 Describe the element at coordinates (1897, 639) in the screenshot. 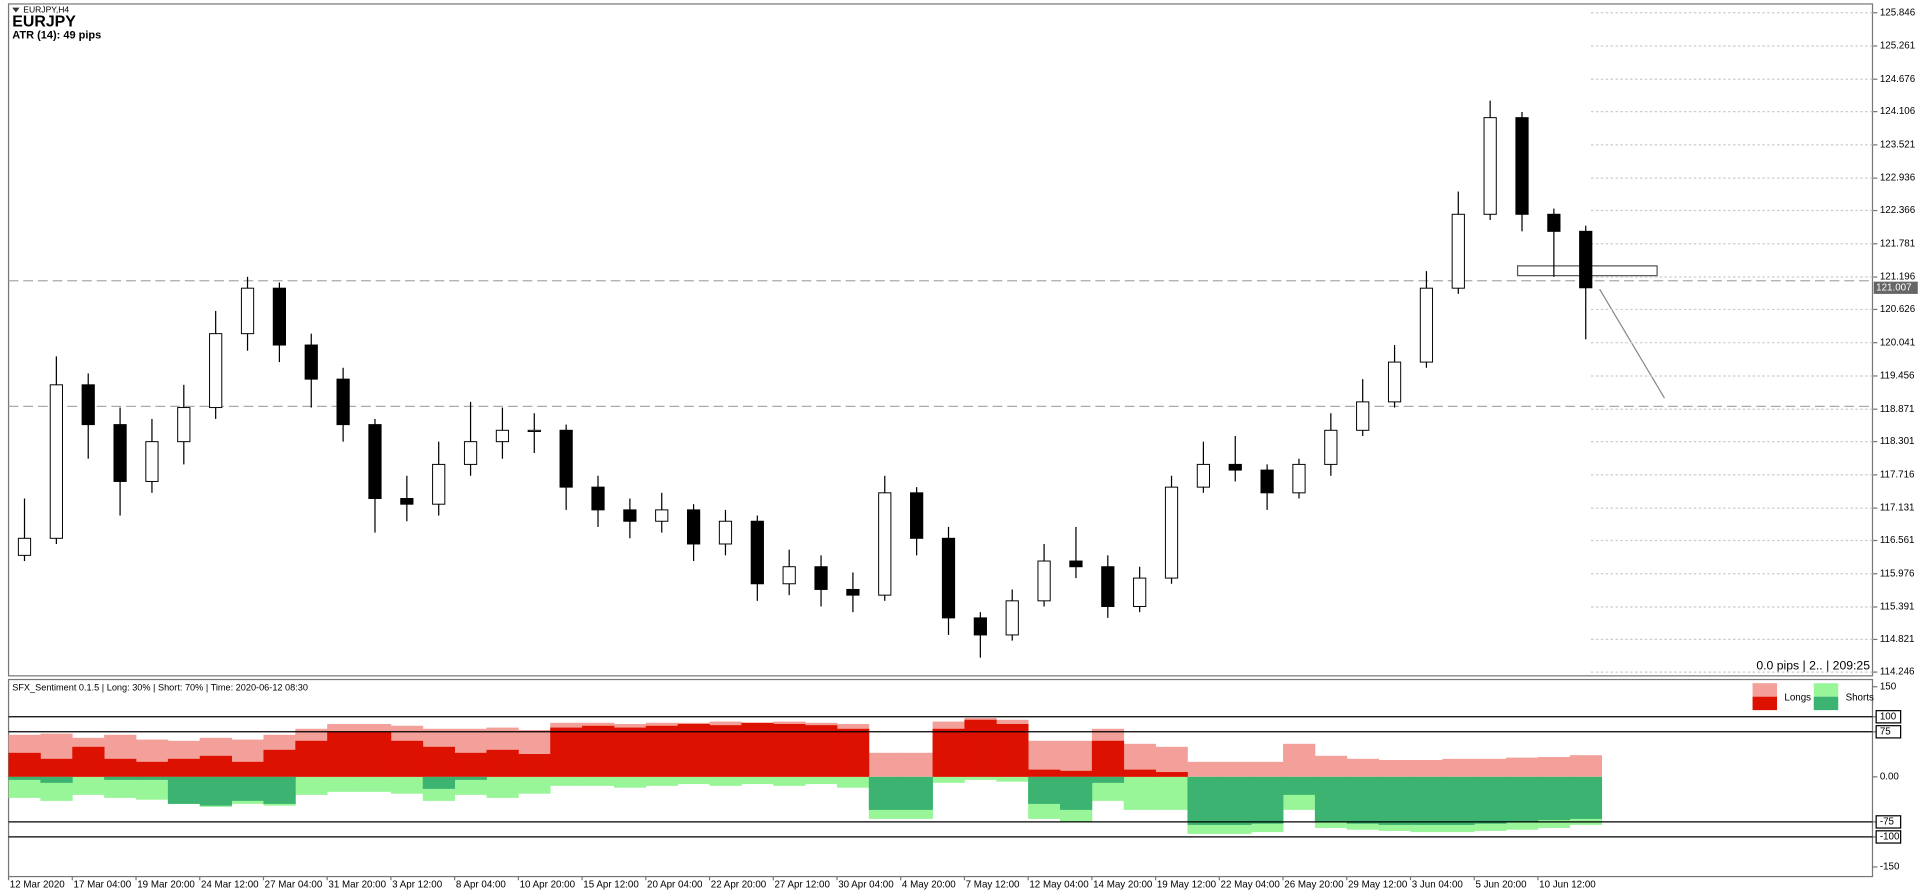

I see `y-tick-label: 114.821` at that location.